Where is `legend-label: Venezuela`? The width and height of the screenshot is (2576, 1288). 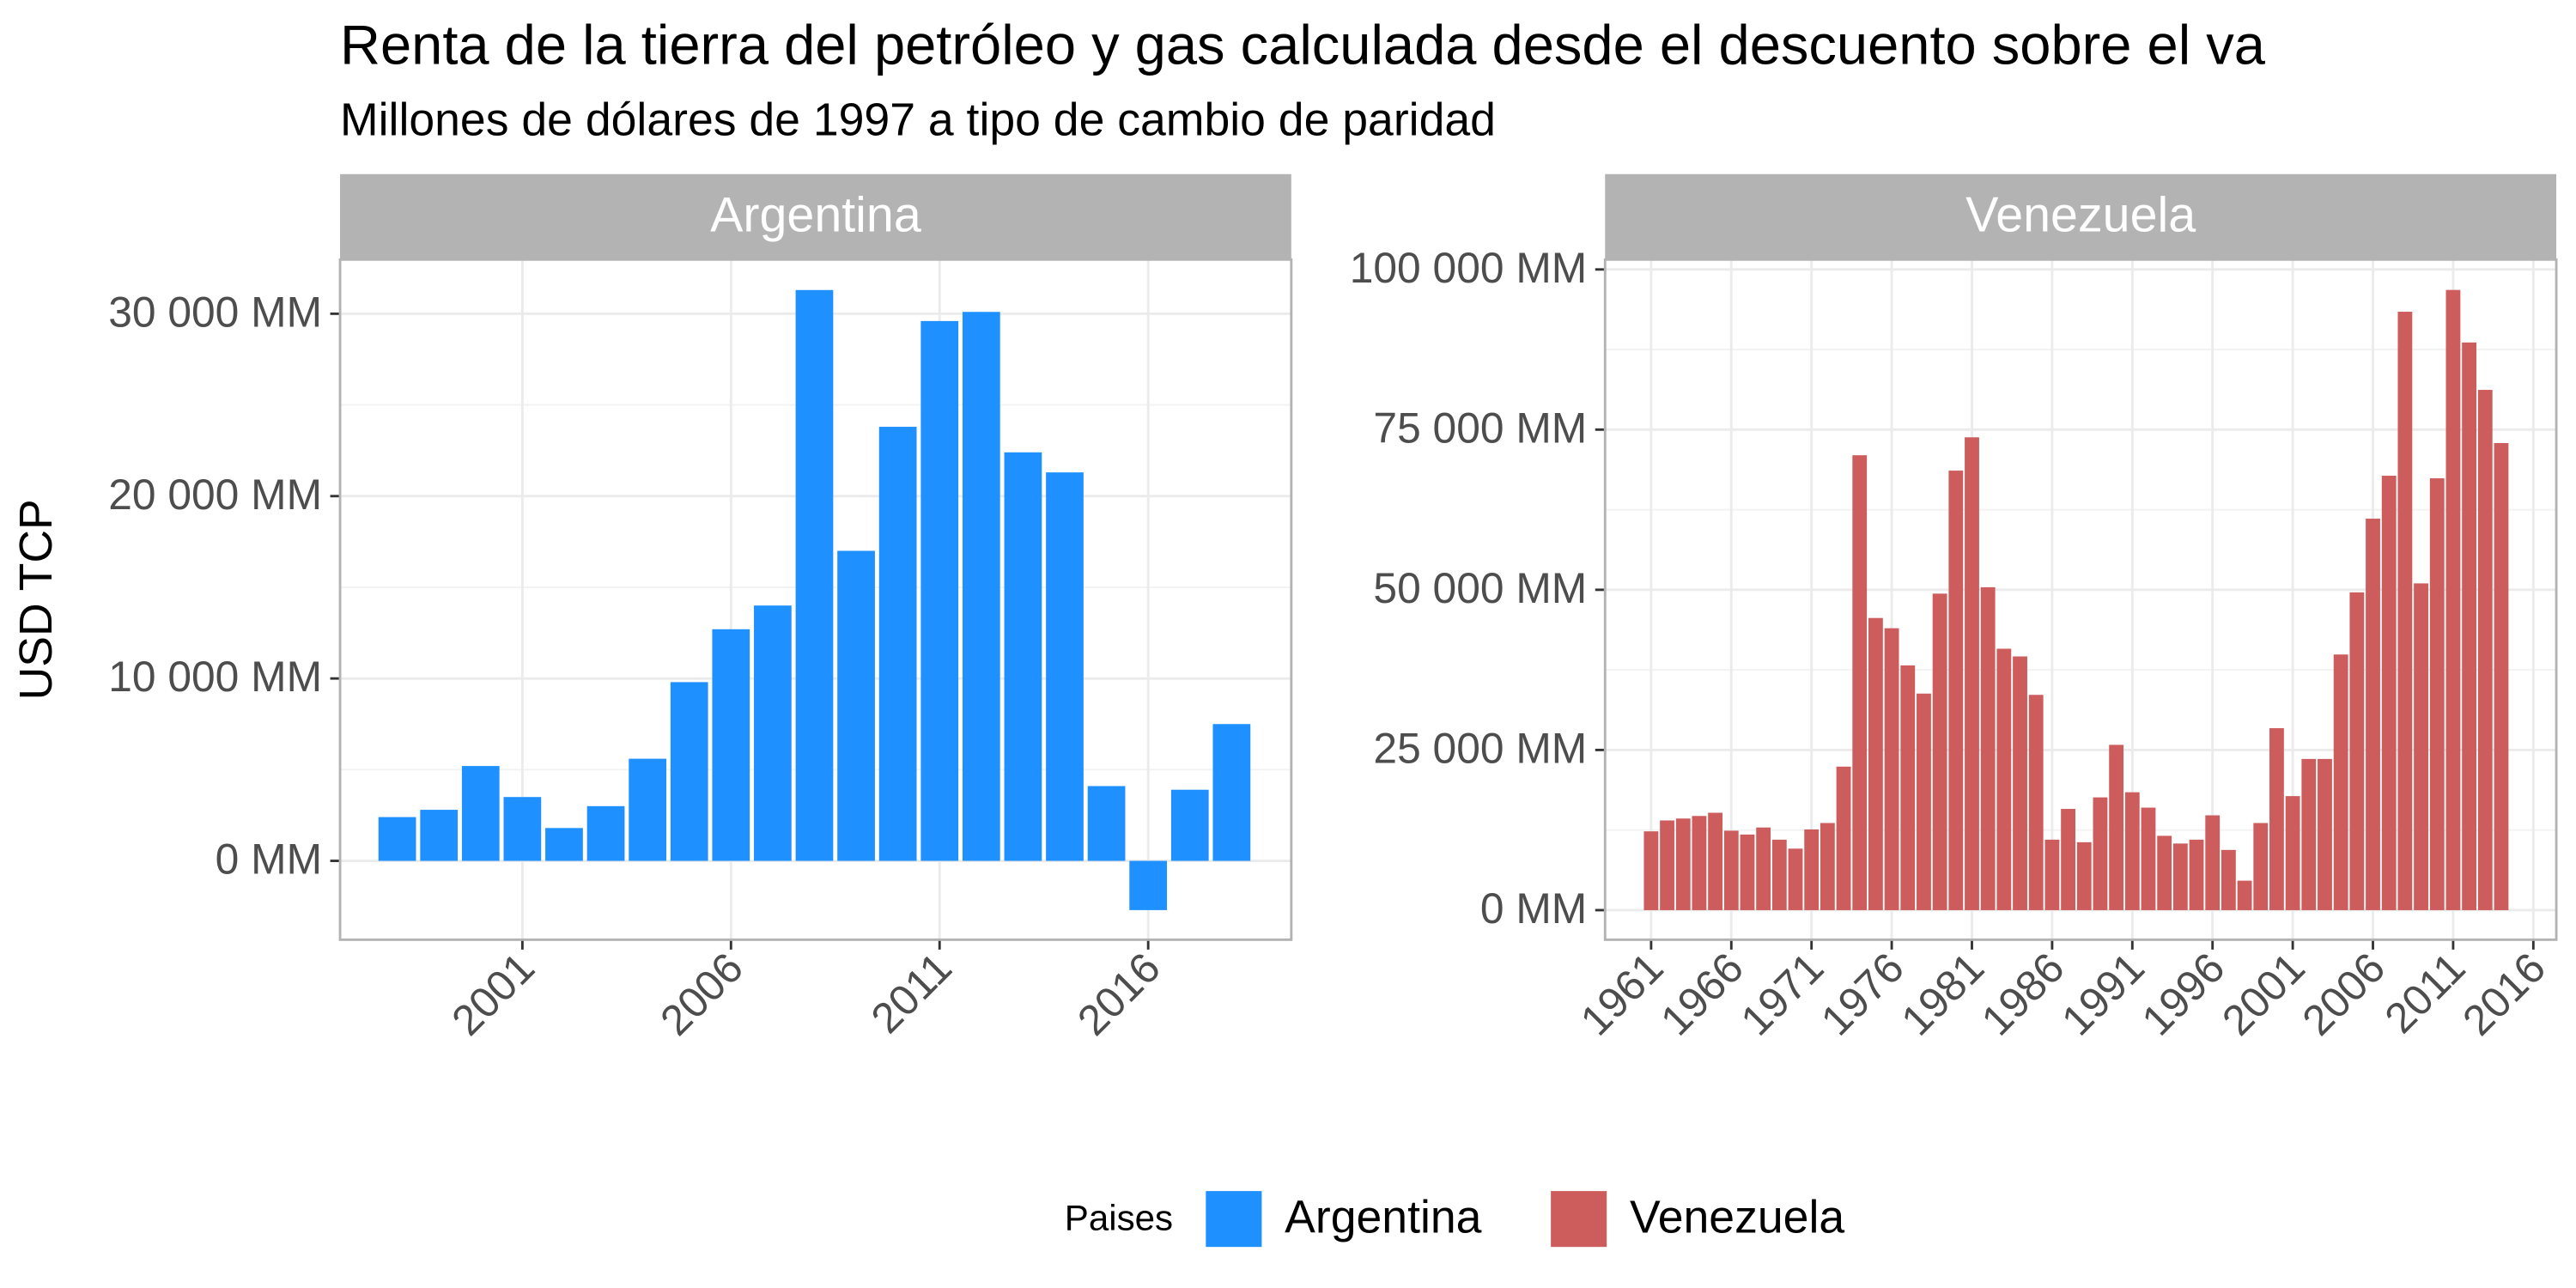
legend-label: Venezuela is located at coordinates (1737, 1218).